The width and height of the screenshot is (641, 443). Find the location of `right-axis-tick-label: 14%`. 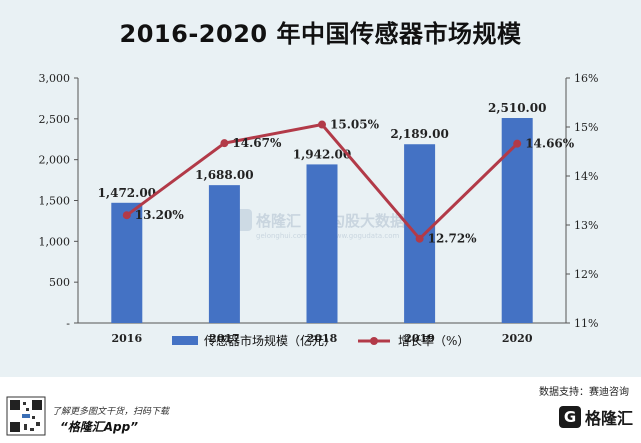

right-axis-tick-label: 14% is located at coordinates (586, 176).